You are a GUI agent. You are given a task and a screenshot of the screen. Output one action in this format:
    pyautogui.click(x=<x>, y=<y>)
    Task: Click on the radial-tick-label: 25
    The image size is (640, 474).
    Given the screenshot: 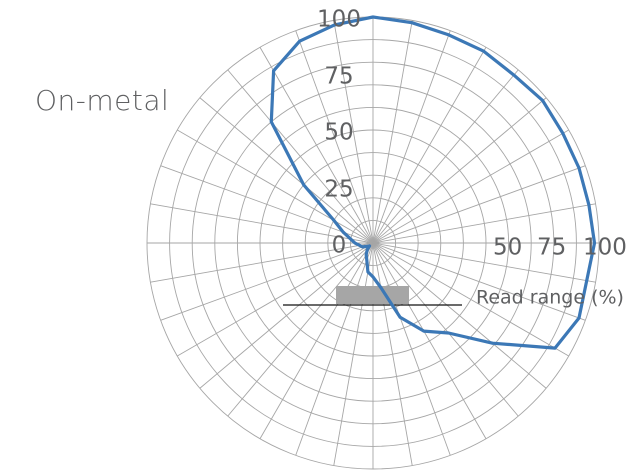 What is the action you would take?
    pyautogui.click(x=339, y=189)
    